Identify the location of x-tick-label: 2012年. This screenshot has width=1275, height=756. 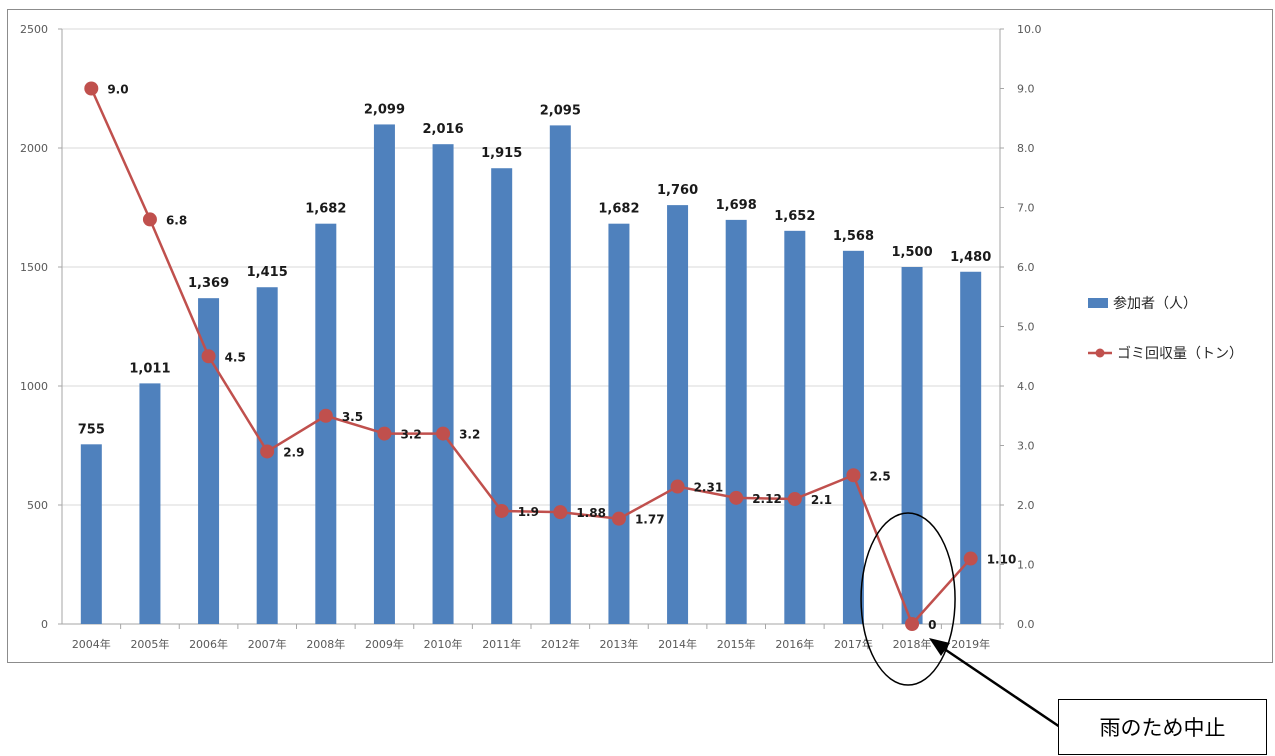
(560, 644).